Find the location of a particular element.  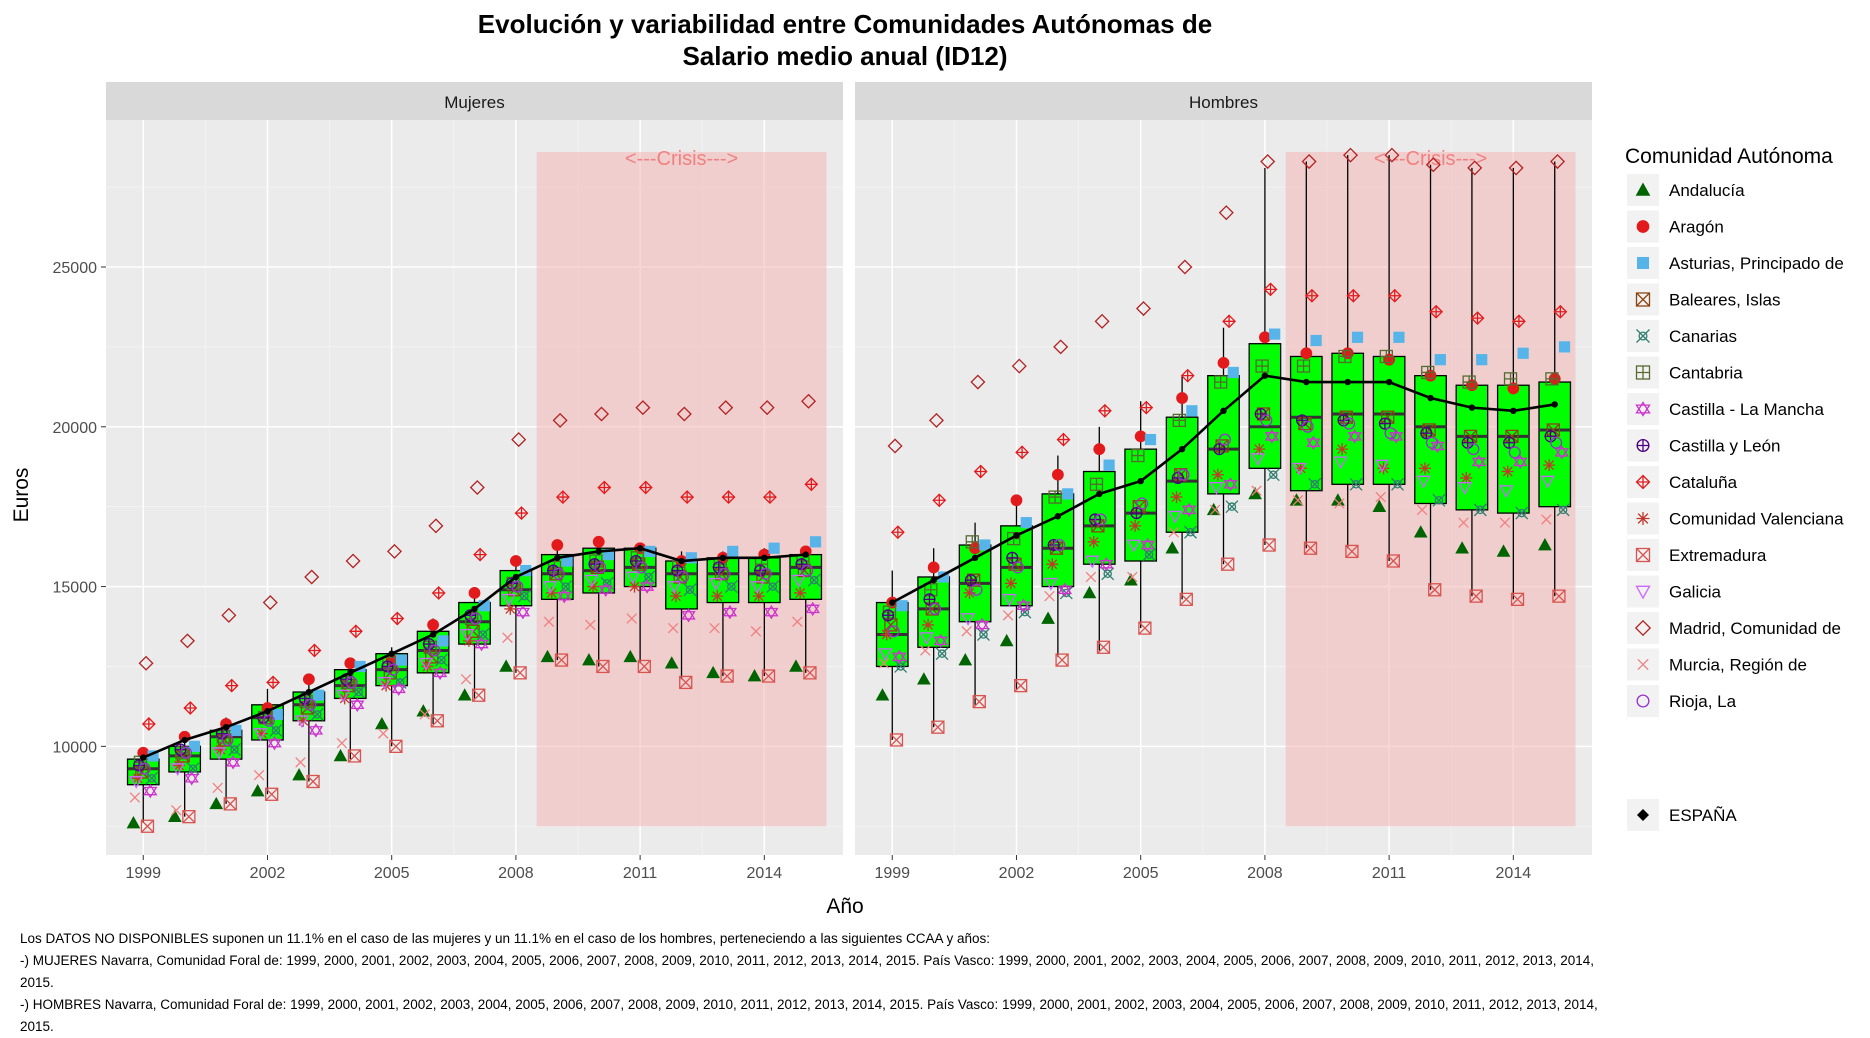

legend-item: Murcia, Región de is located at coordinates (1717, 664).